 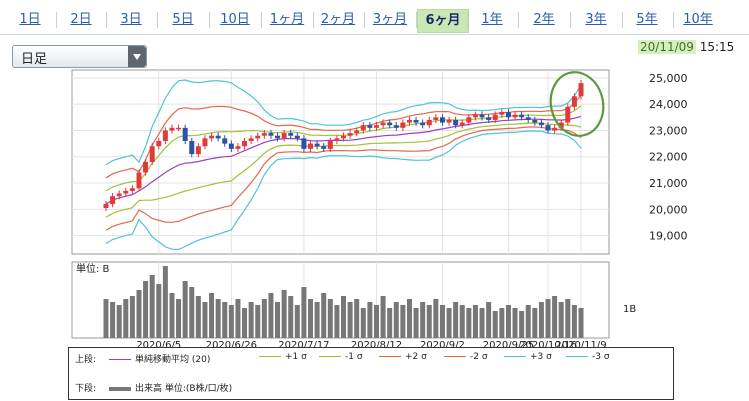 What do you see at coordinates (541, 357) in the screenshot?
I see `legend-label: +3 σ` at bounding box center [541, 357].